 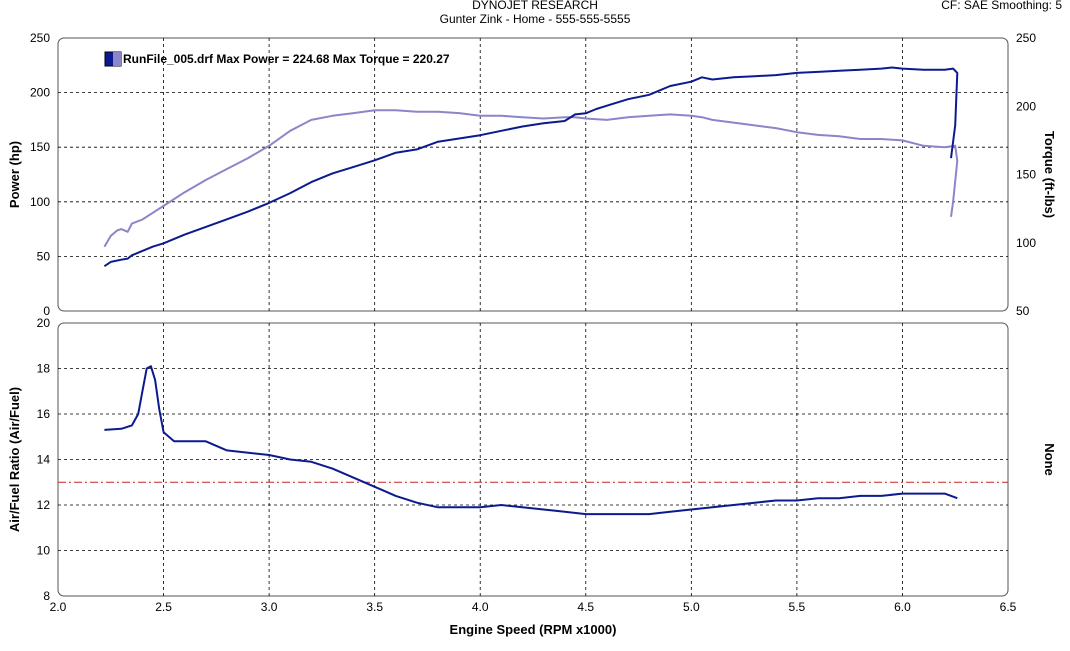 What do you see at coordinates (1023, 311) in the screenshot?
I see `torque-tick-label: 50` at bounding box center [1023, 311].